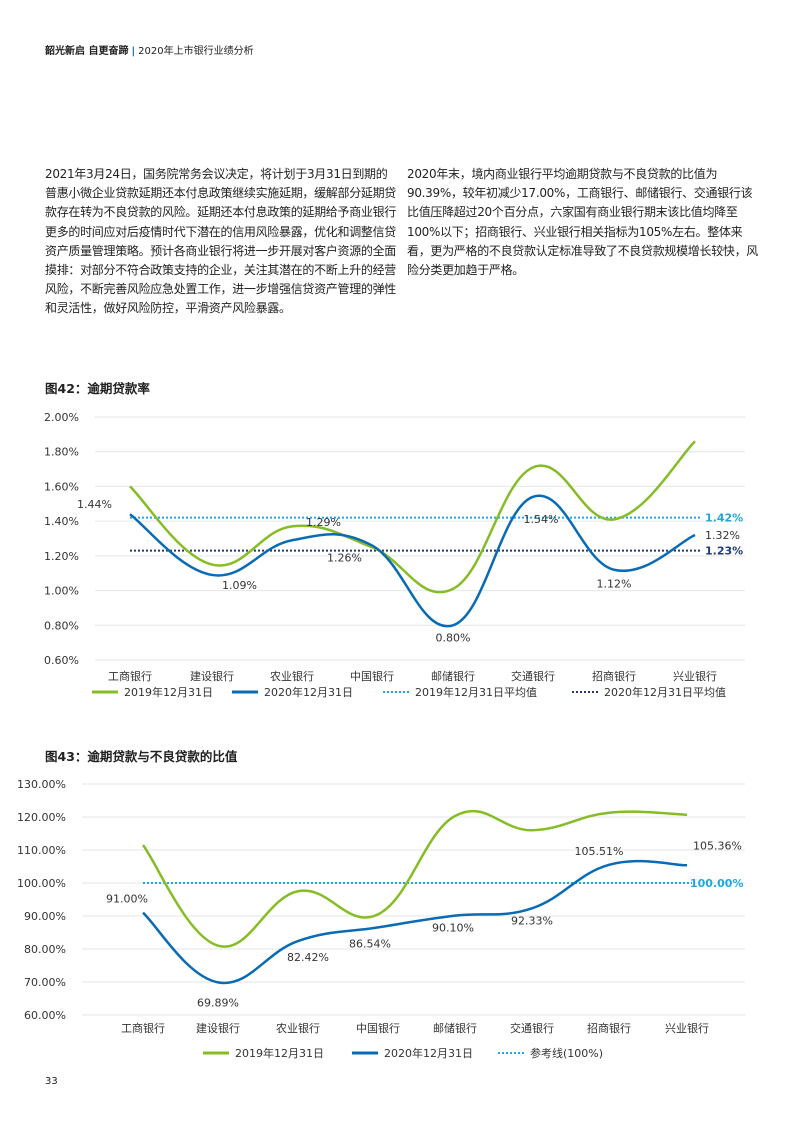 The width and height of the screenshot is (793, 1122). What do you see at coordinates (94, 504) in the screenshot?
I see `data-label: 1.44%` at bounding box center [94, 504].